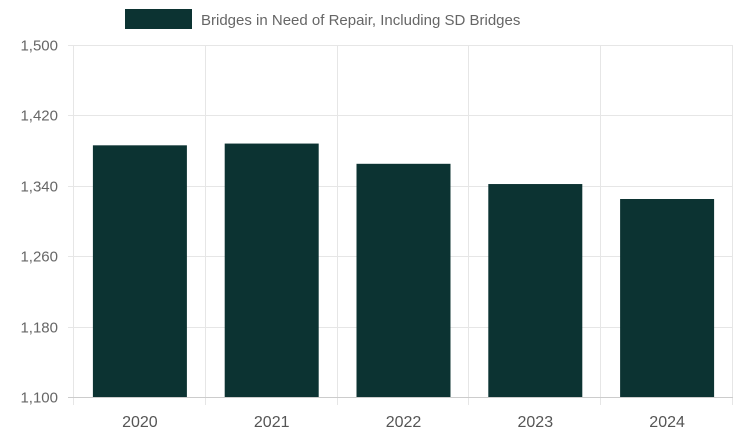 The image size is (733, 436). Describe the element at coordinates (39, 328) in the screenshot. I see `y-tick-label: 1,180` at that location.